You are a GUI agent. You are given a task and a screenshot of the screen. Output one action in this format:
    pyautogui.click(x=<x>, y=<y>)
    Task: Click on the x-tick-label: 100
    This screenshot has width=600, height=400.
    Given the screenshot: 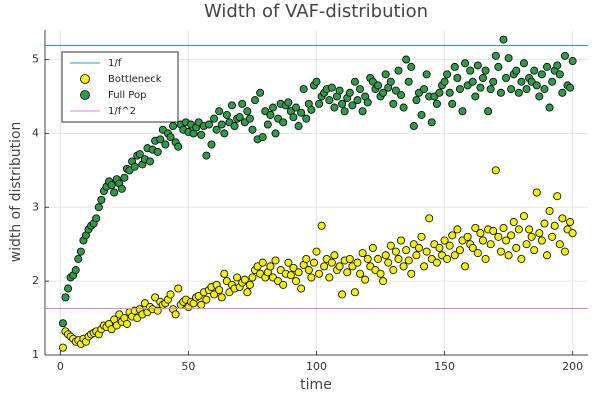 What is the action you would take?
    pyautogui.click(x=316, y=366)
    